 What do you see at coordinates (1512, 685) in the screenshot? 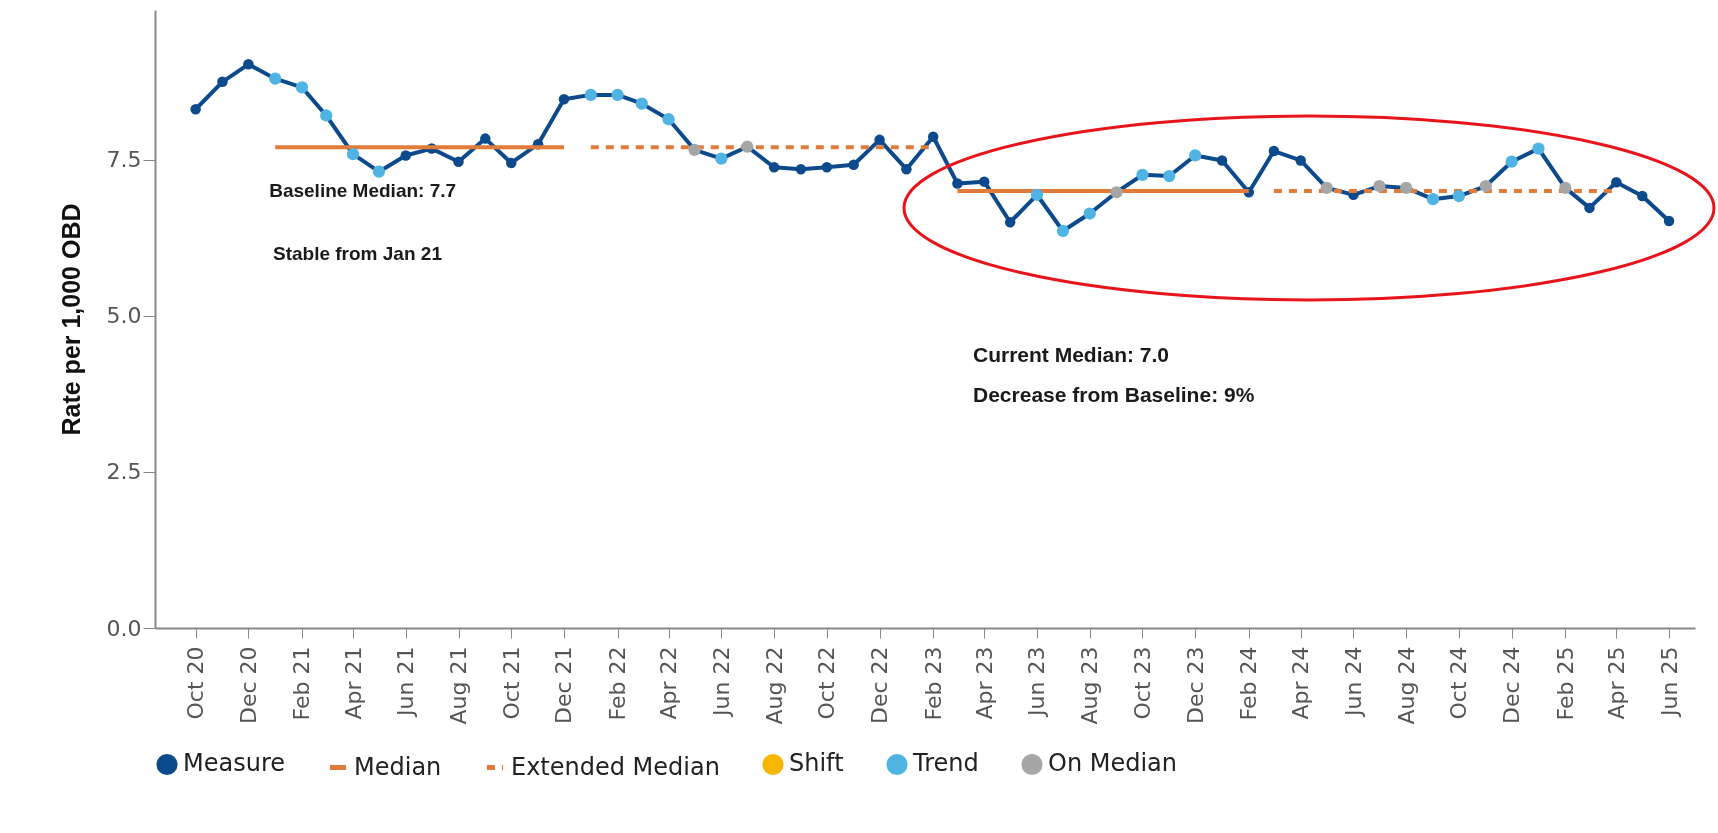
I see `x-tick-label: Dec 24` at bounding box center [1512, 685].